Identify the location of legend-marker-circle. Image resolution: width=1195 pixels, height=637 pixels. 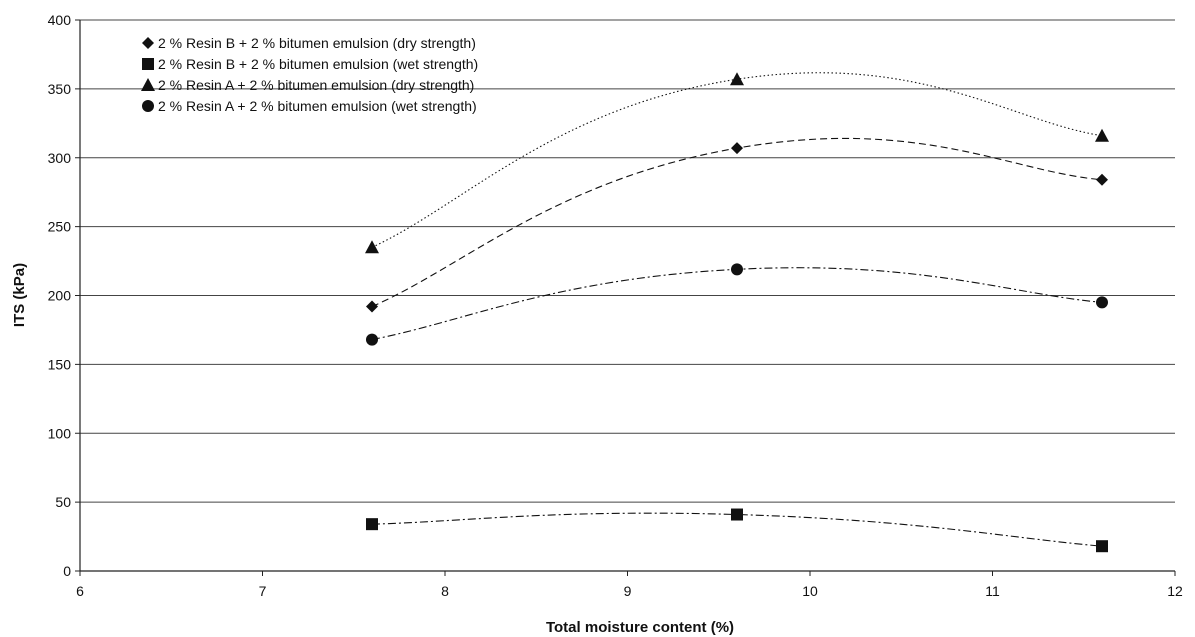
(148, 106).